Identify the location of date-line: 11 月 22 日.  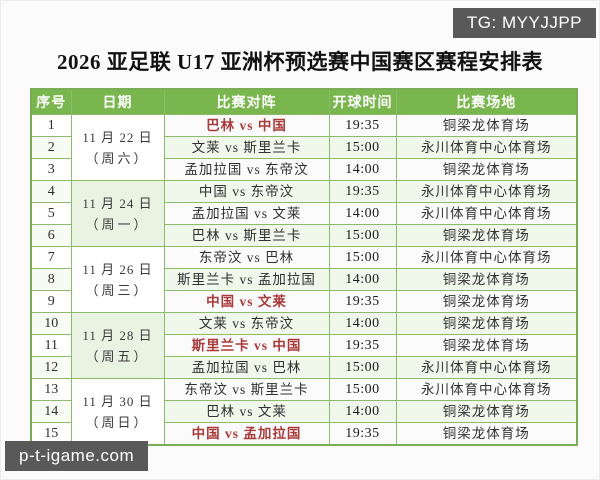
(117, 137).